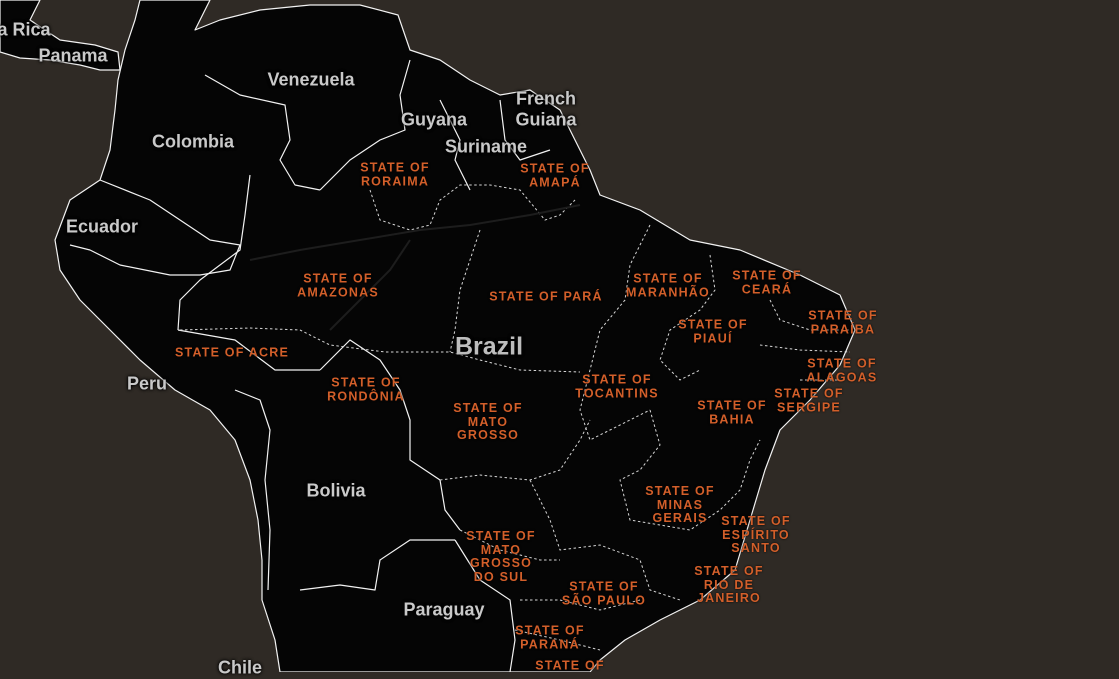 The image size is (1119, 679). I want to click on country-label-ecuador: Ecuador, so click(102, 226).